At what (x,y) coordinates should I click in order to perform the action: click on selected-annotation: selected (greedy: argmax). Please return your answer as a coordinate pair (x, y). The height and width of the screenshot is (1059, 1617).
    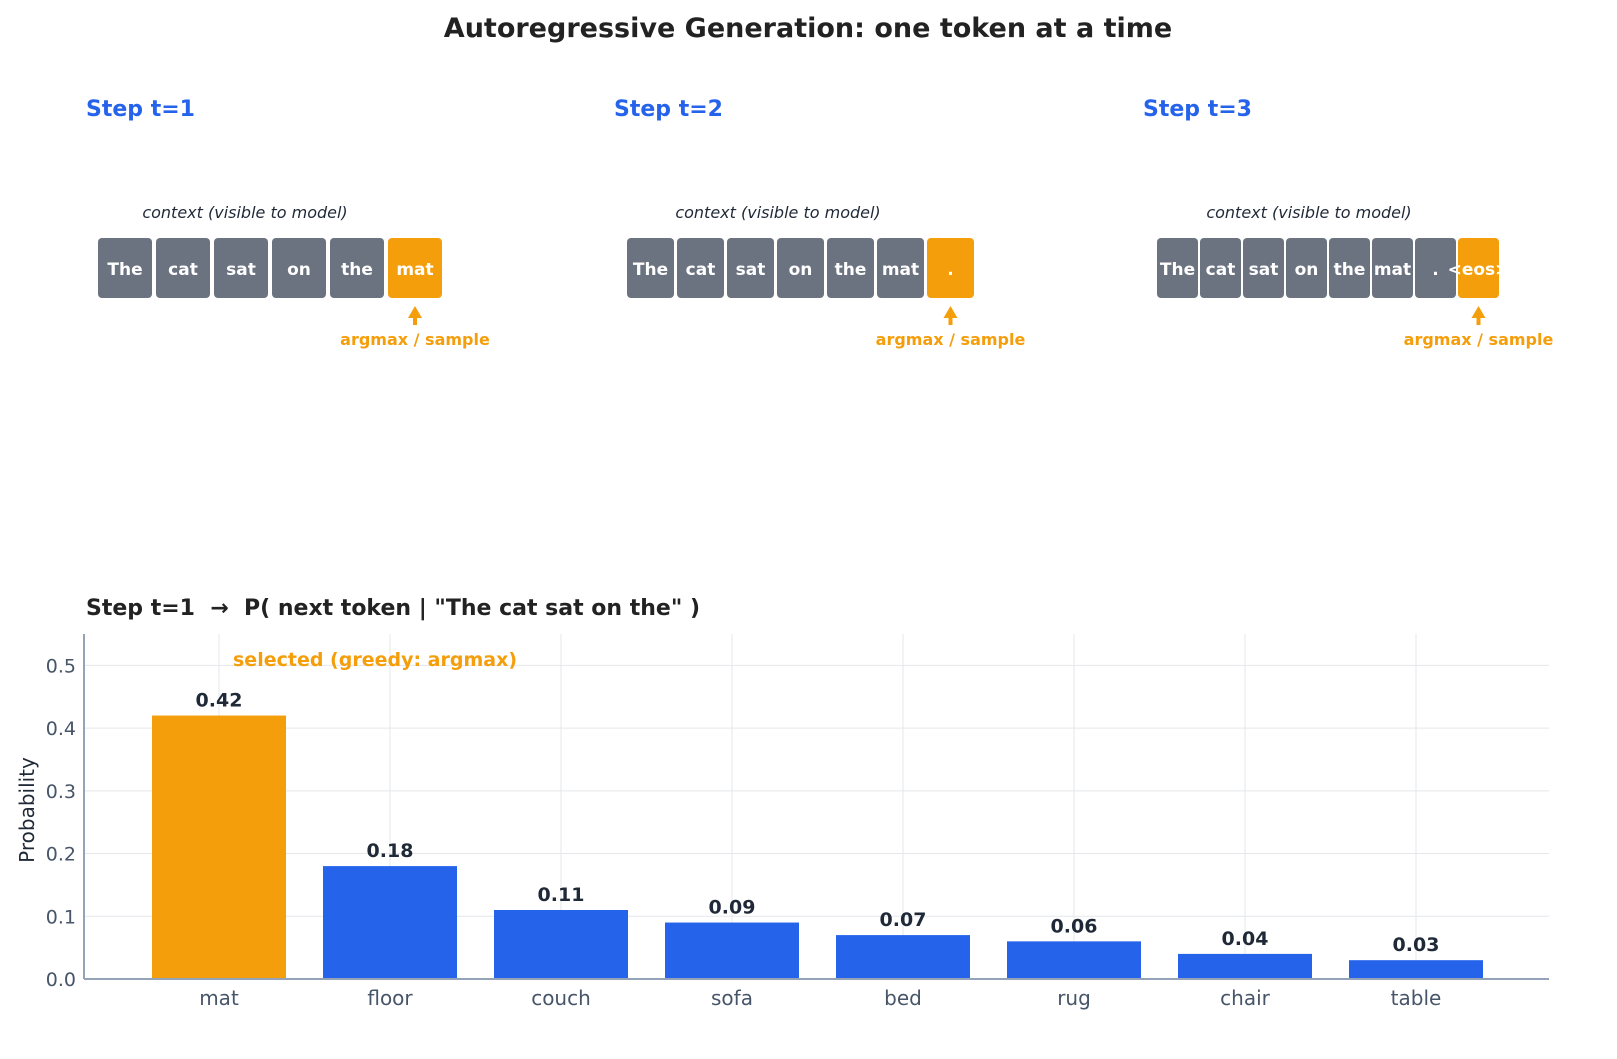
    Looking at the image, I should click on (375, 660).